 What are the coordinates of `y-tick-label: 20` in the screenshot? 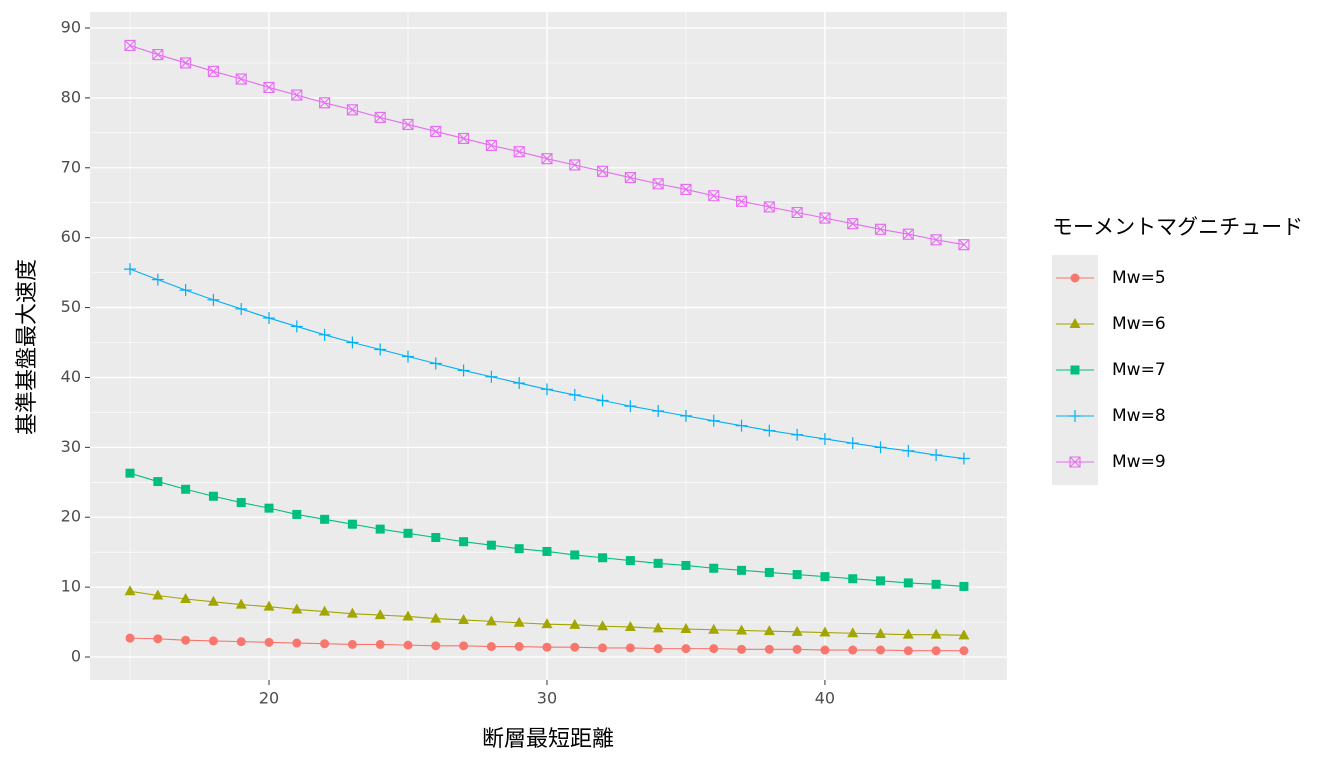 It's located at (71, 516).